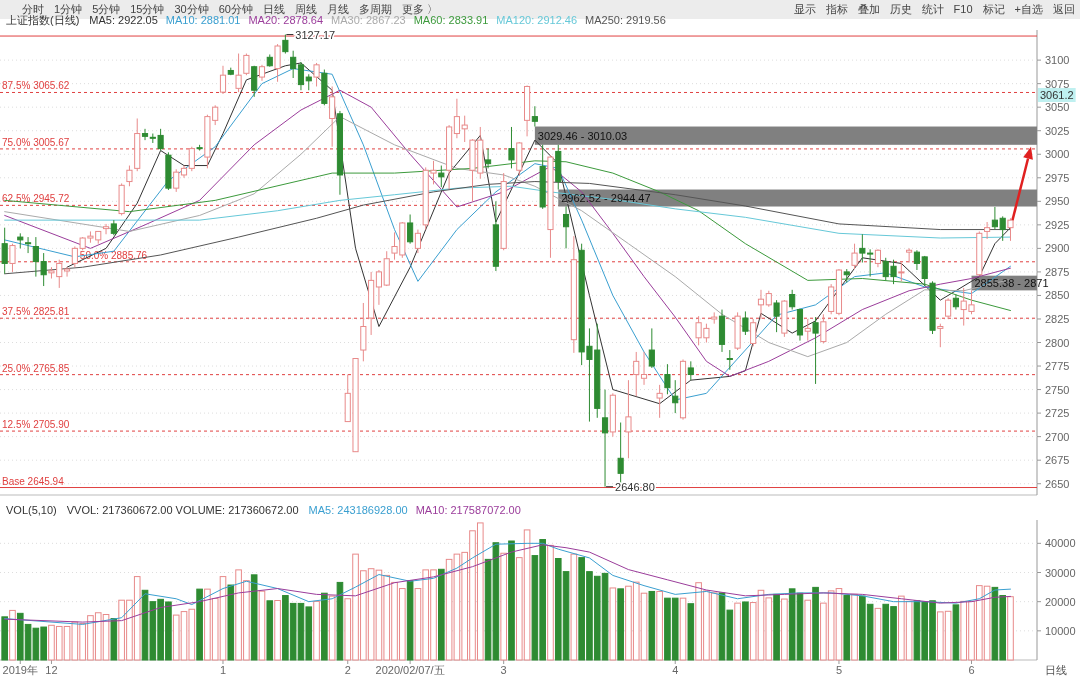 The image size is (1080, 679). Describe the element at coordinates (358, 510) in the screenshot. I see `text: MA5: 243186928.00` at that location.